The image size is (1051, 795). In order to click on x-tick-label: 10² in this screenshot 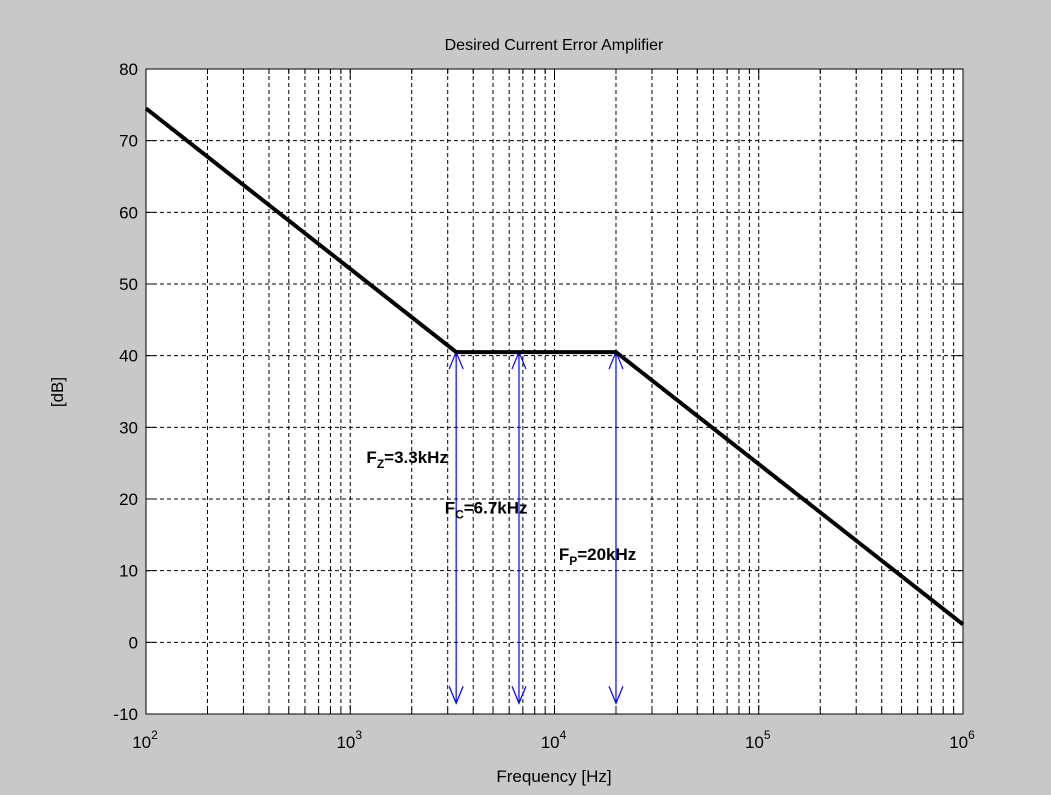, I will do `click(145, 740)`.